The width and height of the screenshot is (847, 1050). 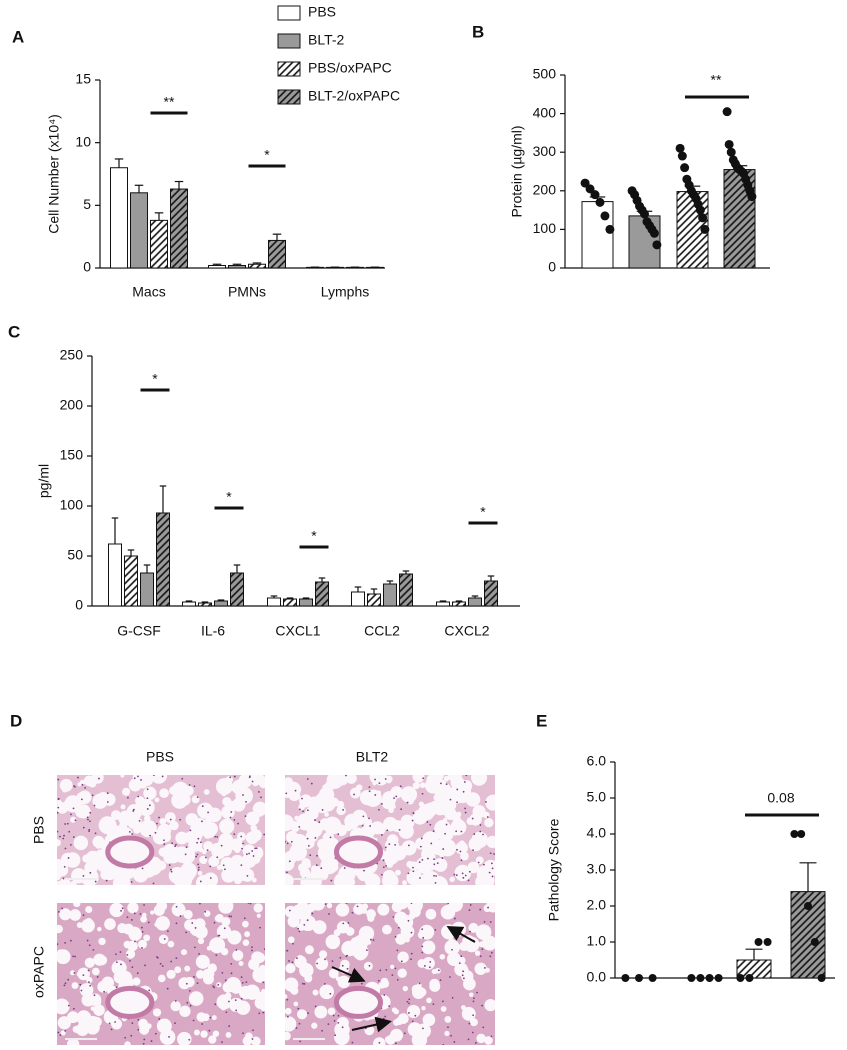 What do you see at coordinates (461, 934) in the screenshot?
I see `arrow` at bounding box center [461, 934].